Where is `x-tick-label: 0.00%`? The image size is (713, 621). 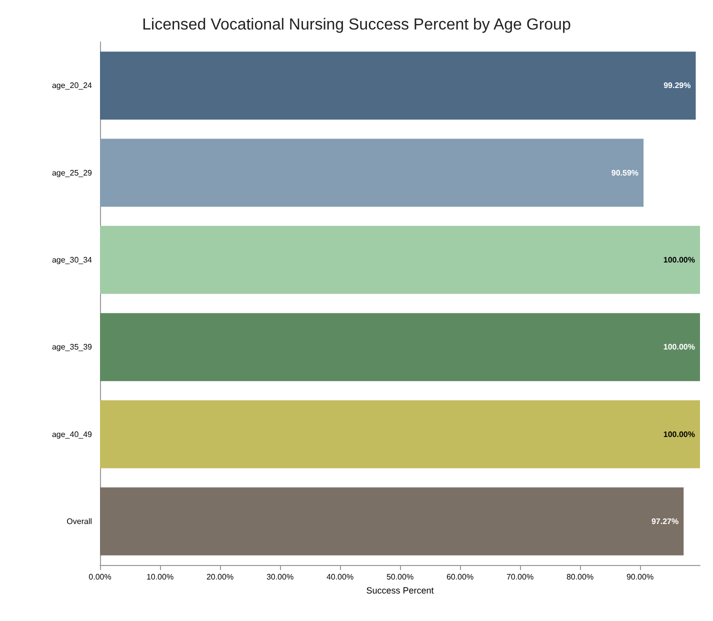 x-tick-label: 0.00% is located at coordinates (100, 577).